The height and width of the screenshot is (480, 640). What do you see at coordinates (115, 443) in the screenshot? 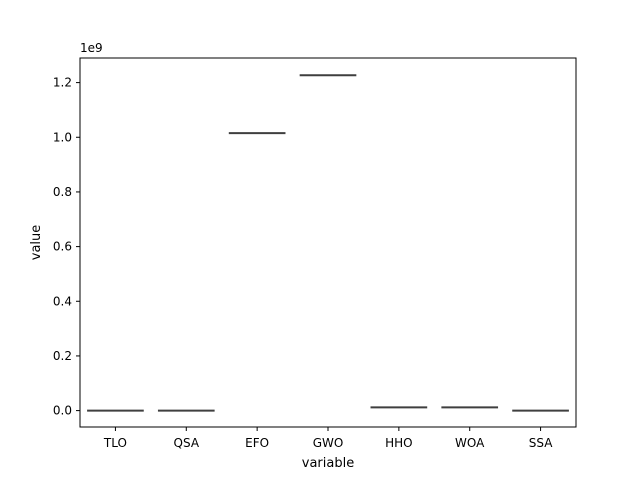
I see `x-tick-label-tlo: TLO` at bounding box center [115, 443].